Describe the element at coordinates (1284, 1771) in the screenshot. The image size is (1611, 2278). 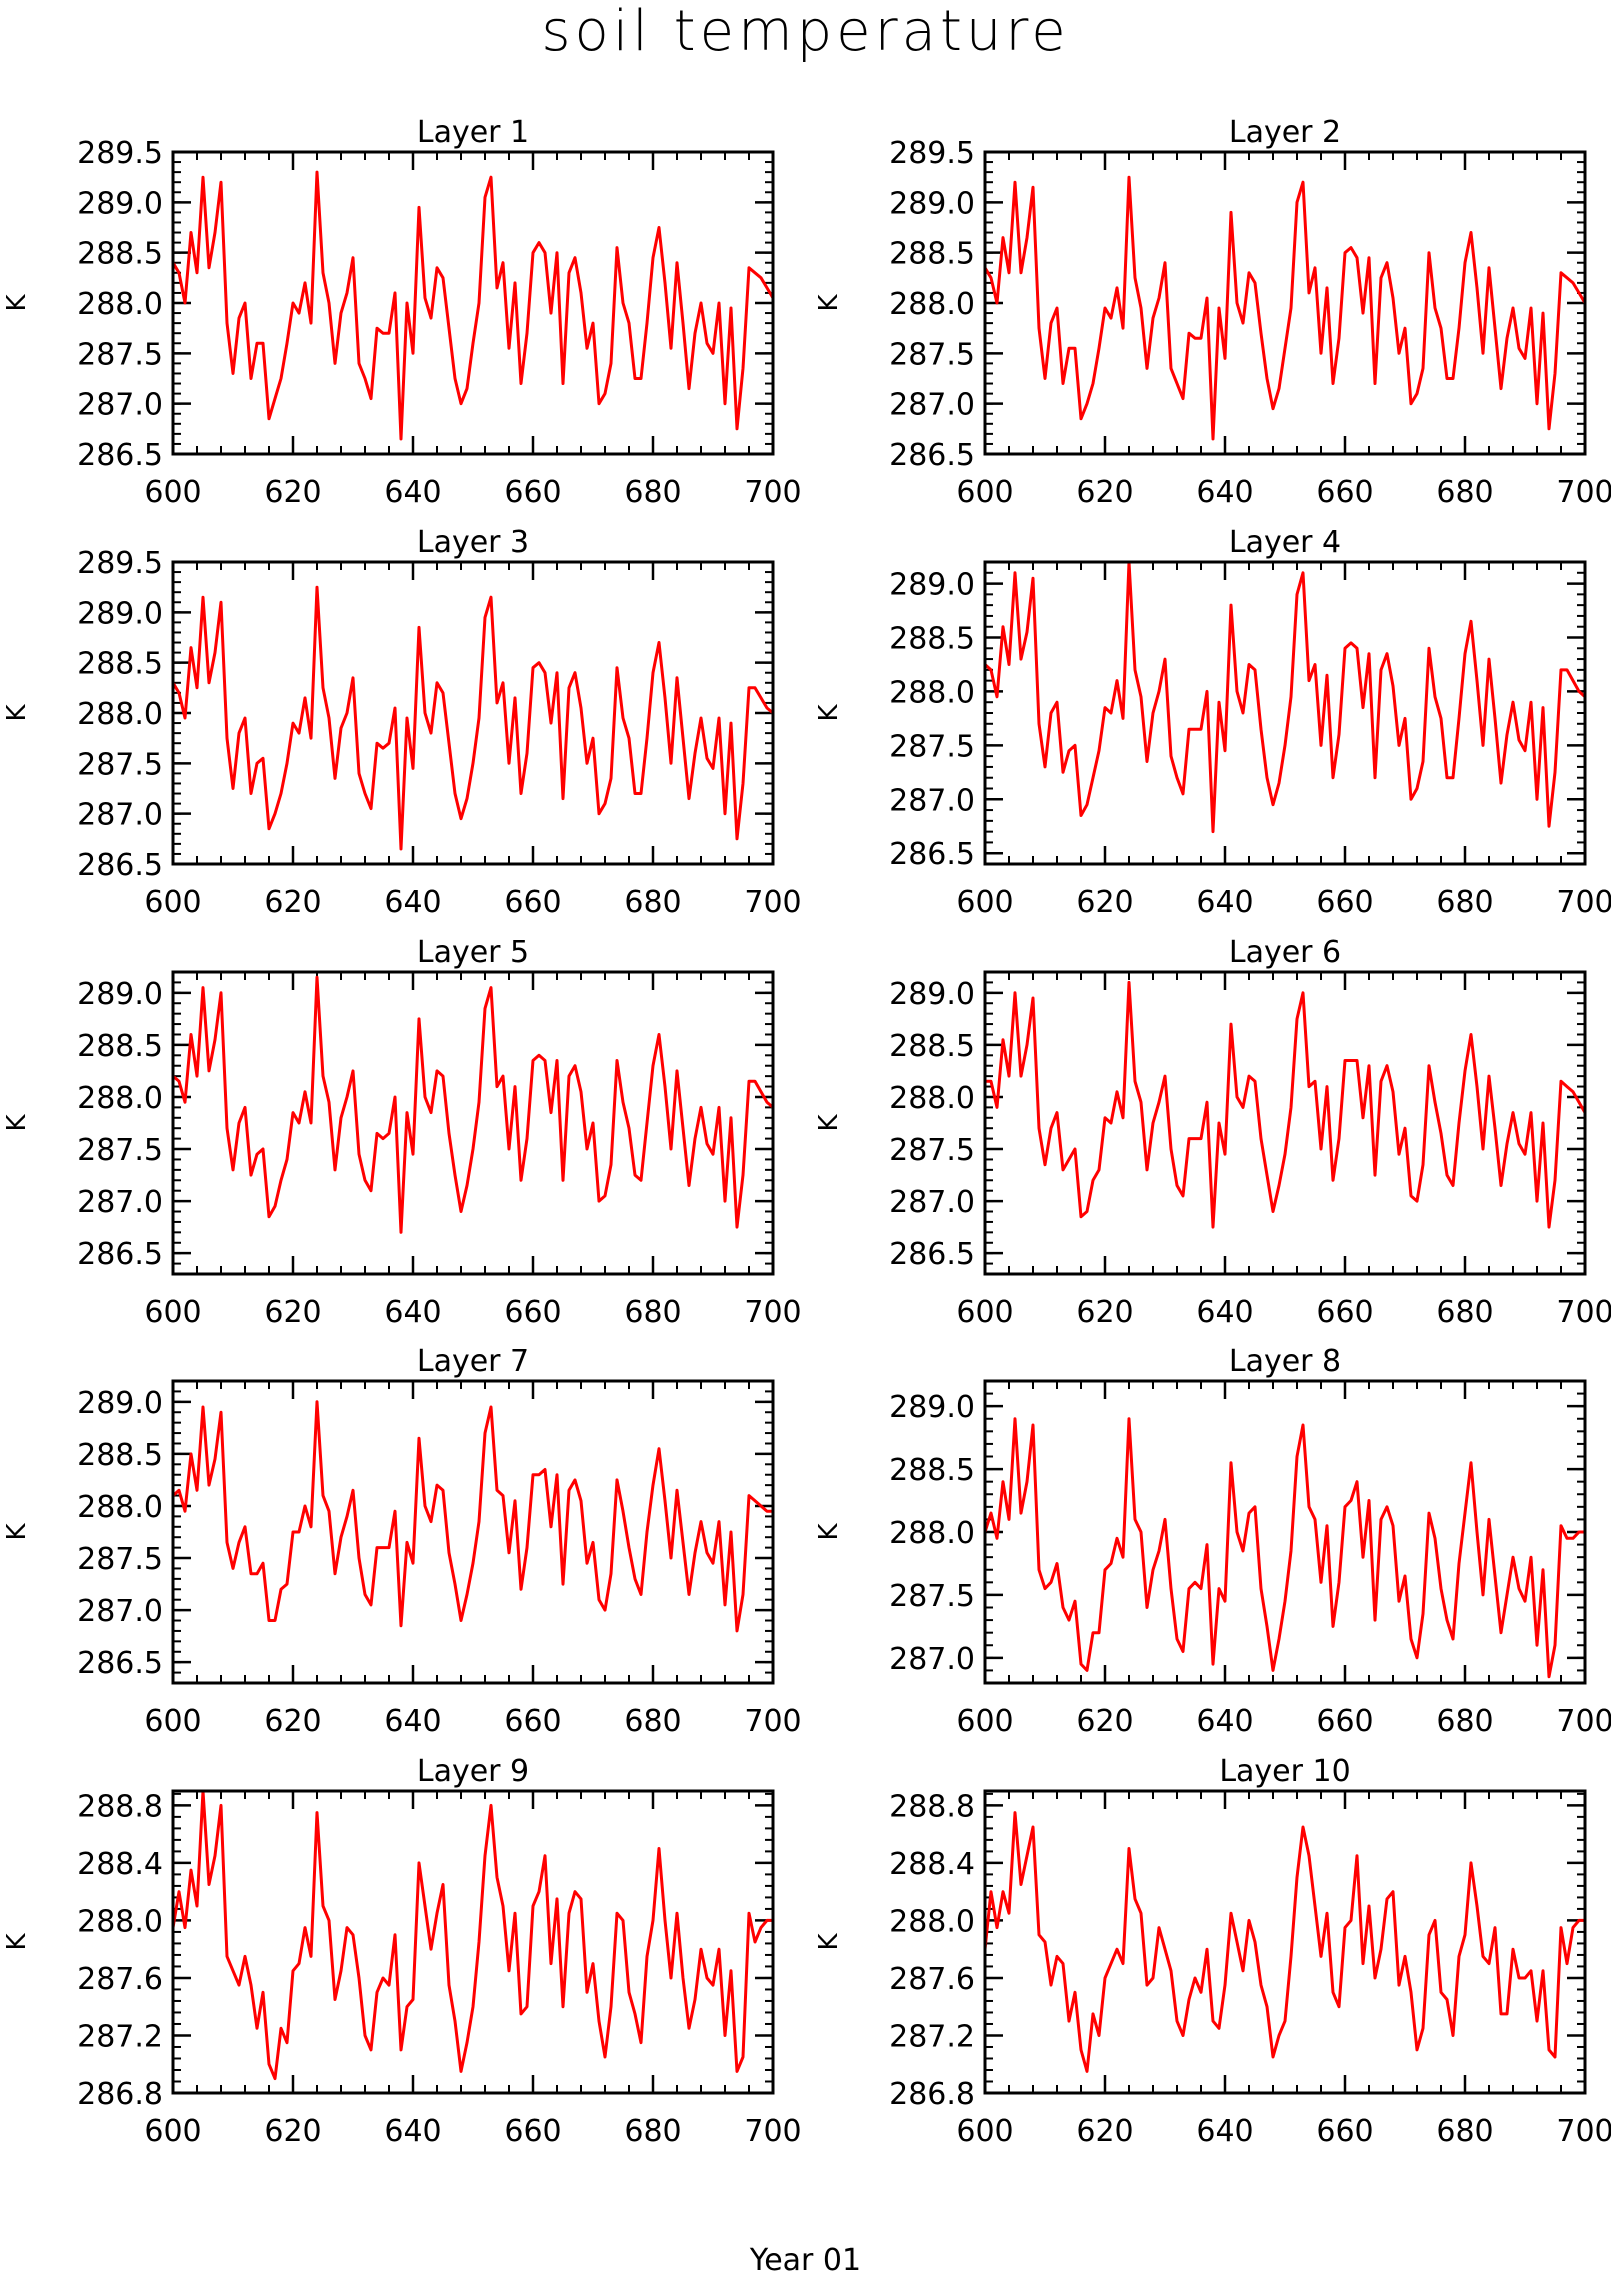
I see `panel-title: Layer 10` at that location.